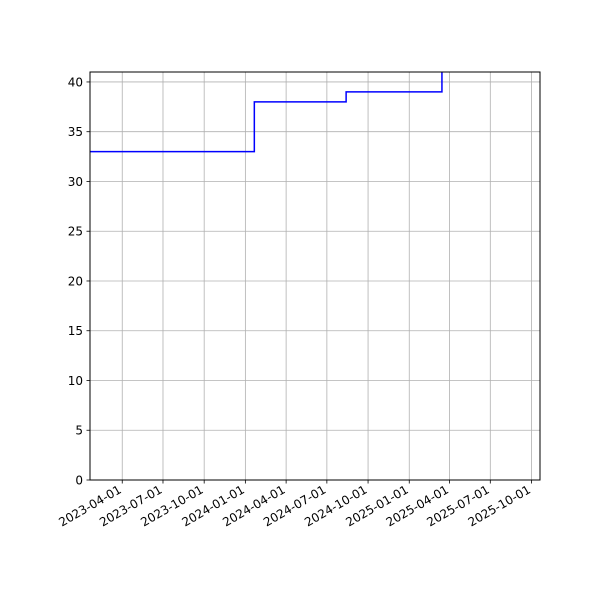 The height and width of the screenshot is (600, 600). What do you see at coordinates (75, 132) in the screenshot?
I see `y-tick-label: 35` at bounding box center [75, 132].